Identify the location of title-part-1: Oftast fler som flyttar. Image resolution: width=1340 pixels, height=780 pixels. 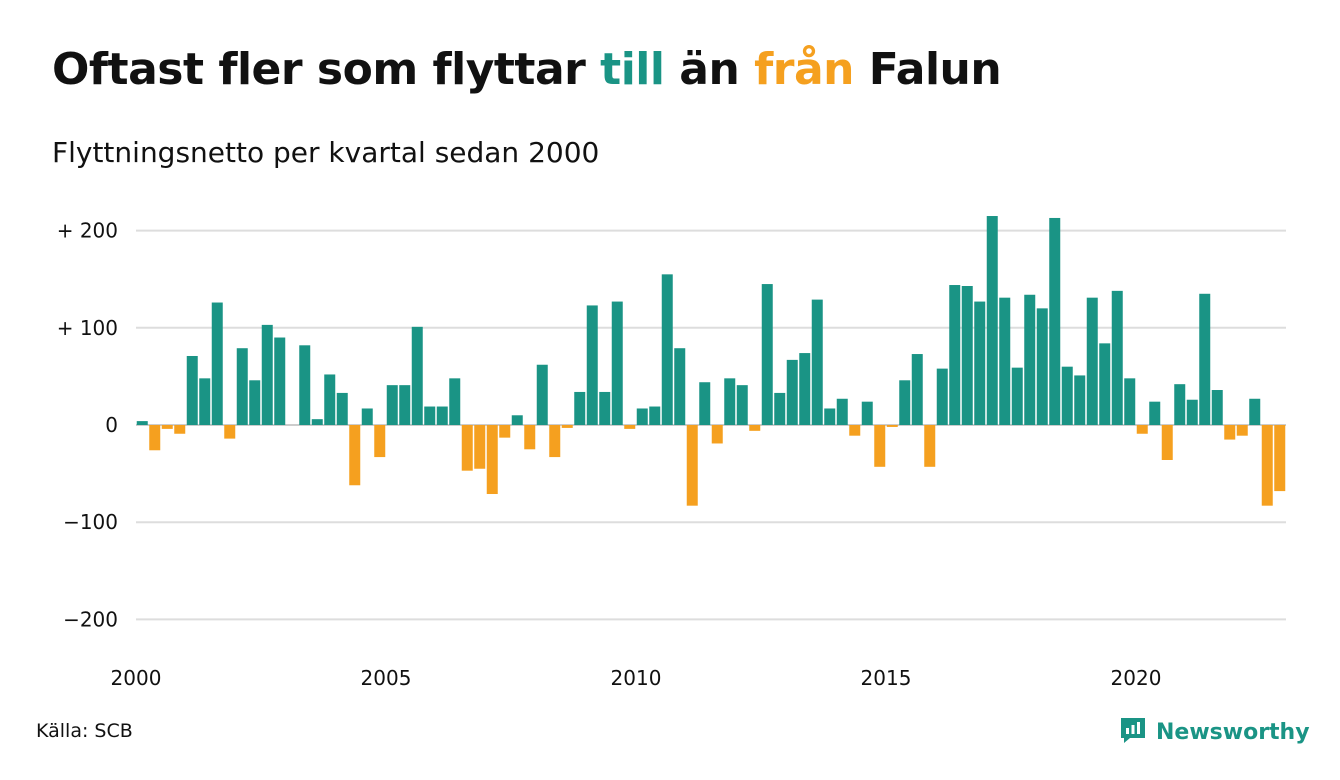
(326, 69).